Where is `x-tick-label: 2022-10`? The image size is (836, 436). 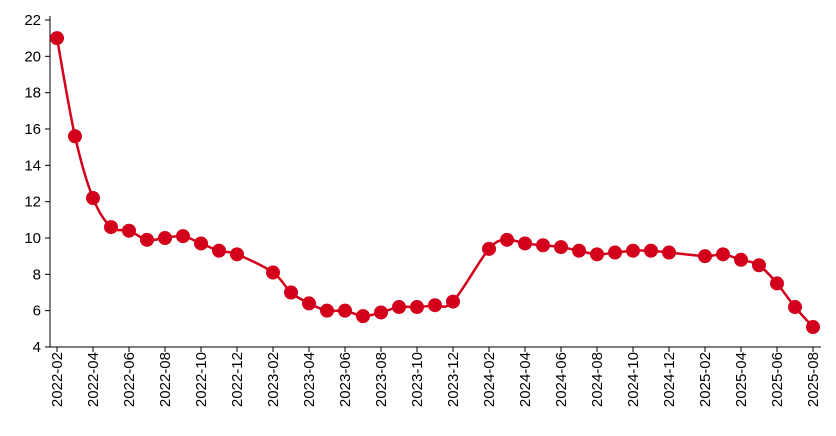 x-tick-label: 2022-10 is located at coordinates (201, 379).